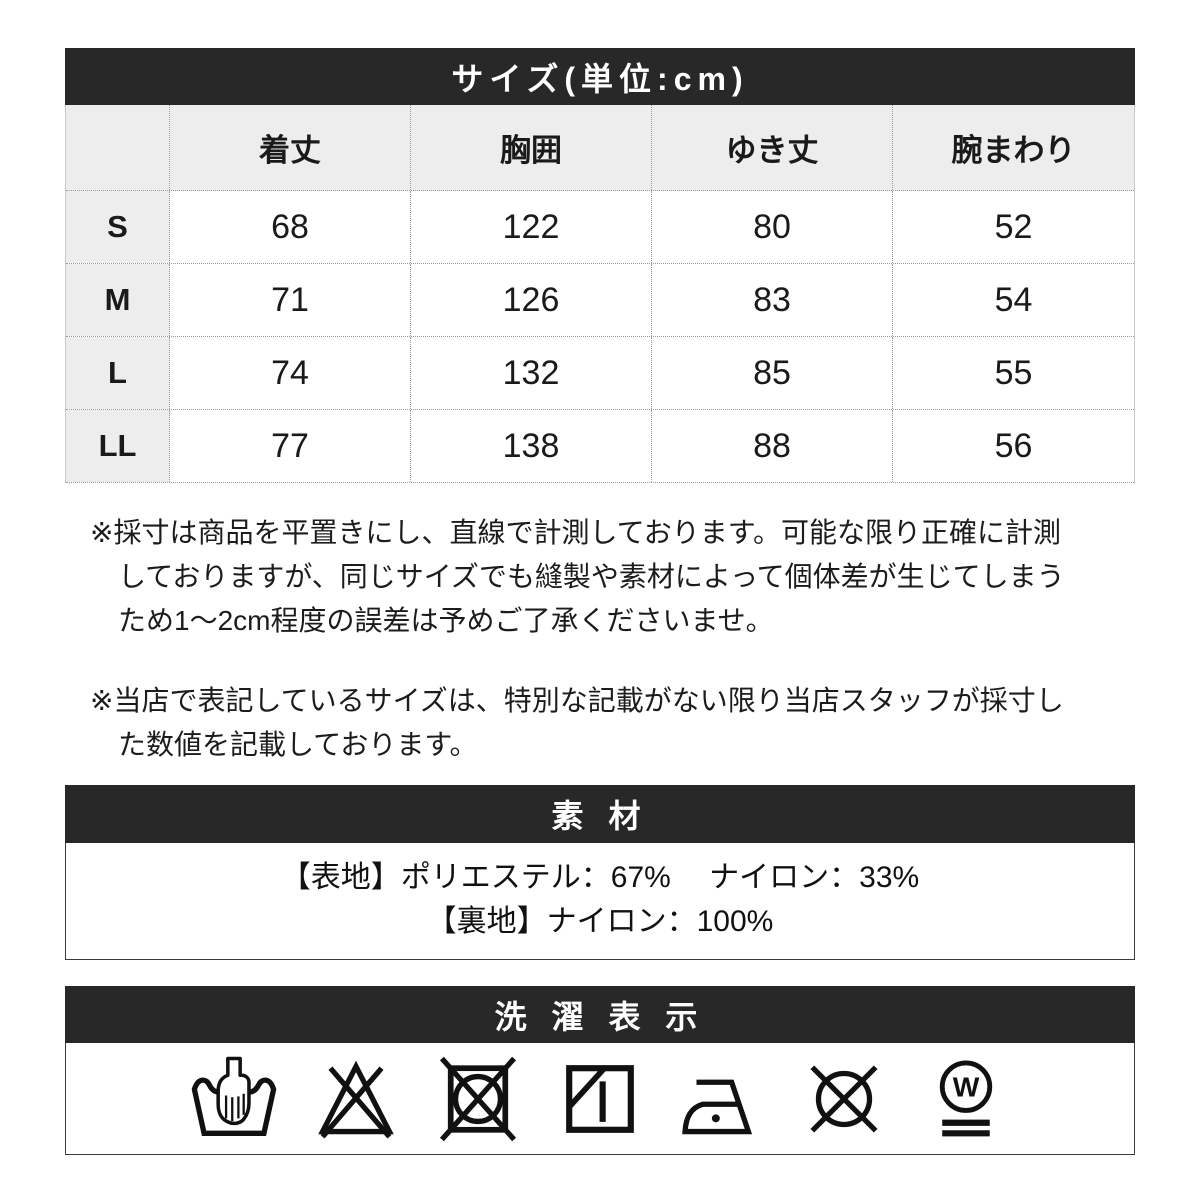 The image size is (1200, 1200). I want to click on table-row: LL 77 138 88 56, so click(600, 446).